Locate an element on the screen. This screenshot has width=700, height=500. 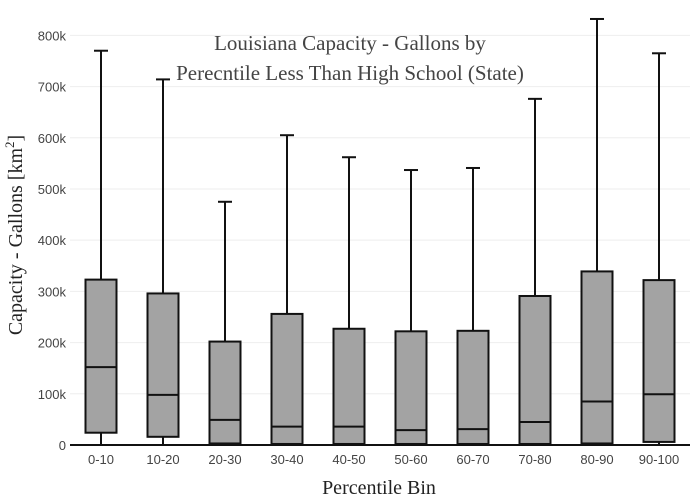
y-tick-label: 300k is located at coordinates (52, 291).